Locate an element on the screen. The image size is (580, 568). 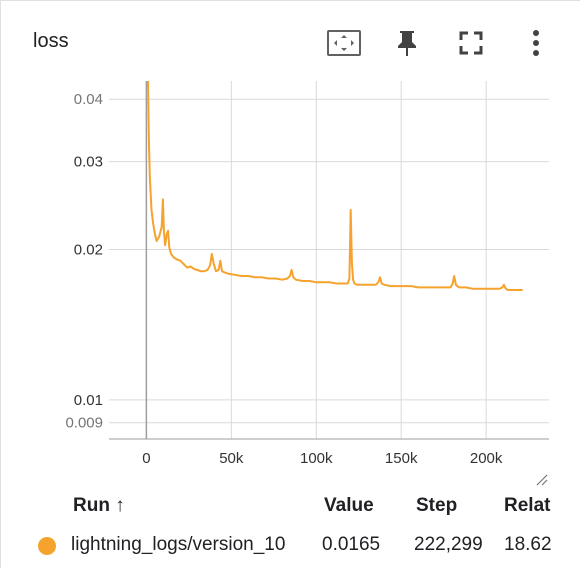
y-tick-label: 0.02 is located at coordinates (88, 250).